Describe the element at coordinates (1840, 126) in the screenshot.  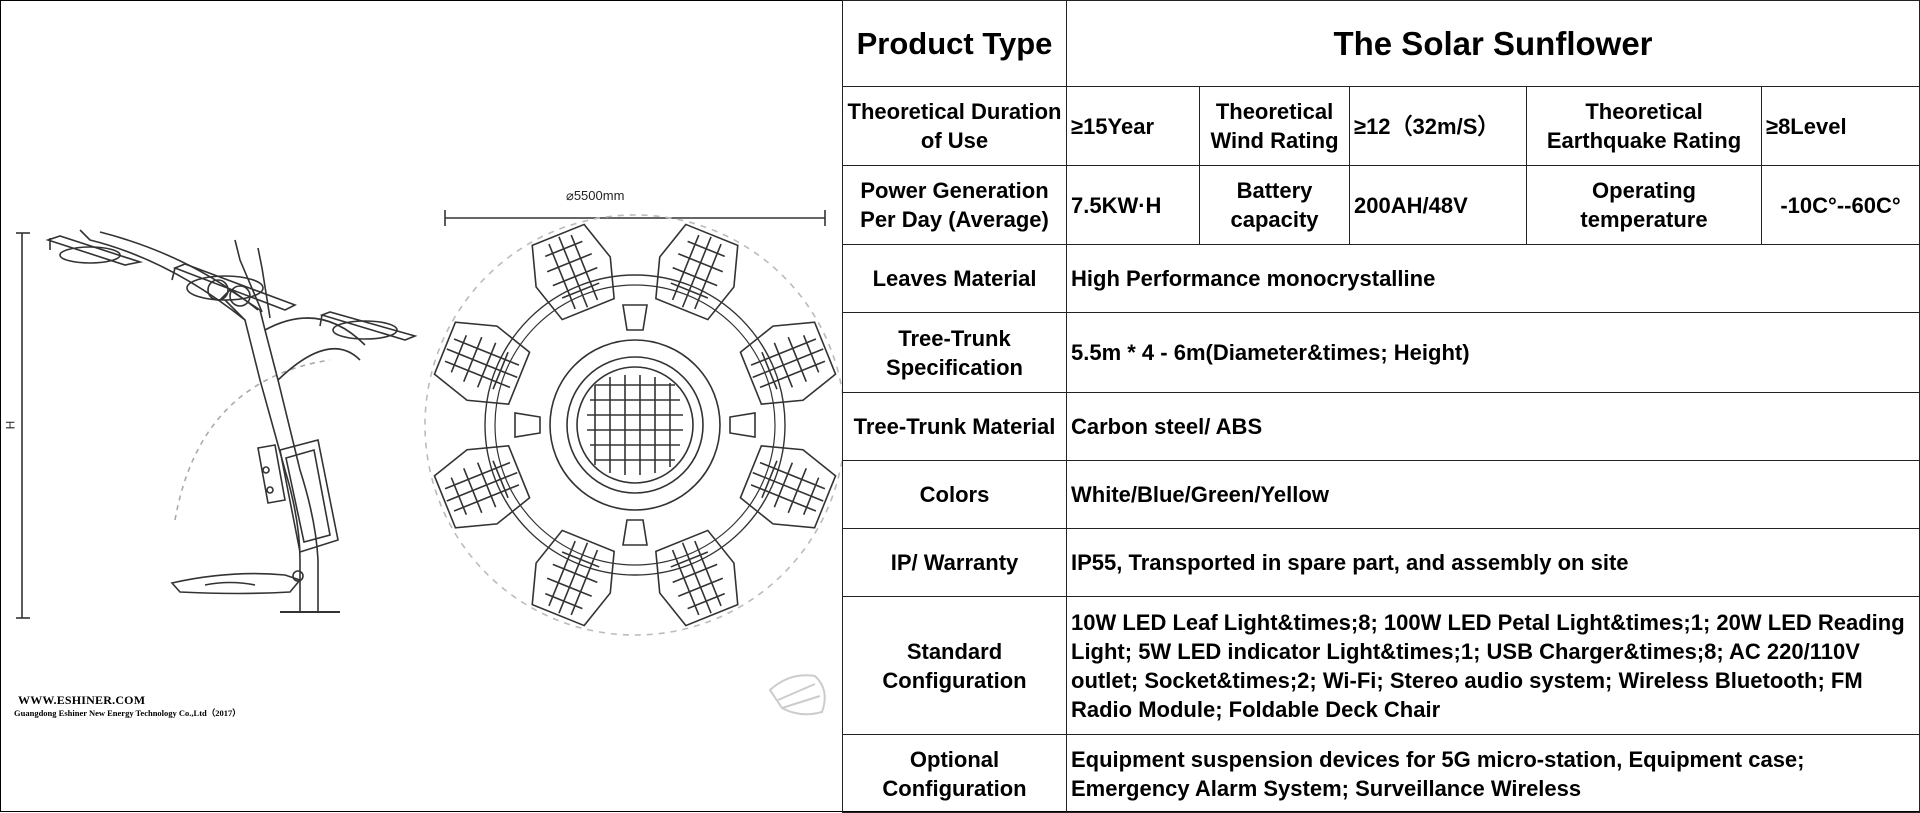
I see `quake-value: ≥8Level` at that location.